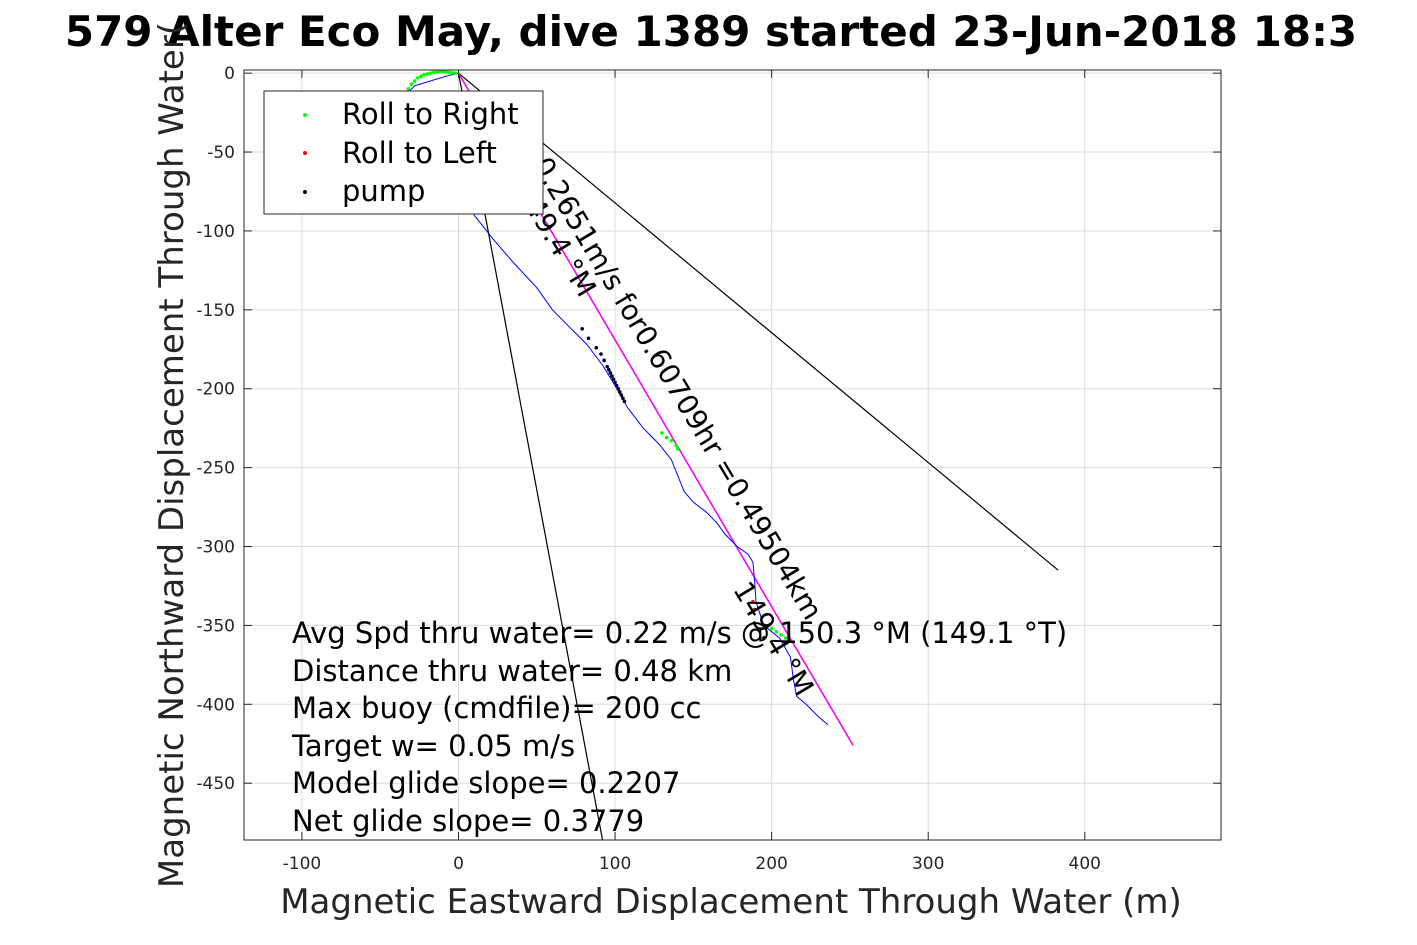  Describe the element at coordinates (419, 153) in the screenshot. I see `legend-label-roll-left: Roll to Left` at that location.